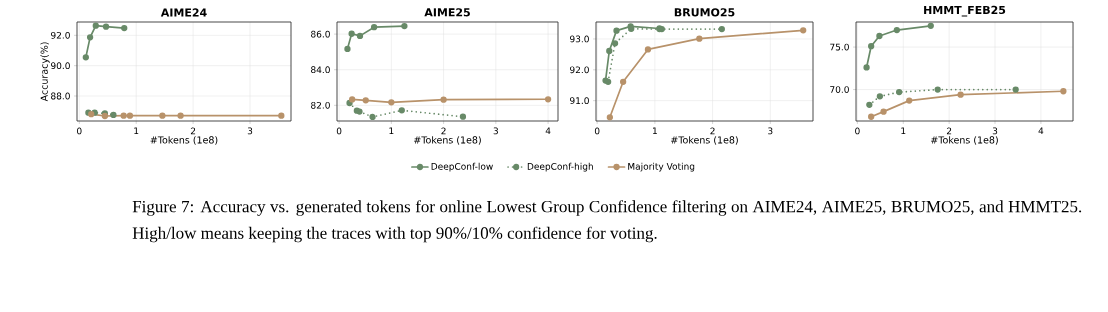 The height and width of the screenshot is (312, 1108). Describe the element at coordinates (320, 34) in the screenshot. I see `y-tick-label: 86.0` at that location.